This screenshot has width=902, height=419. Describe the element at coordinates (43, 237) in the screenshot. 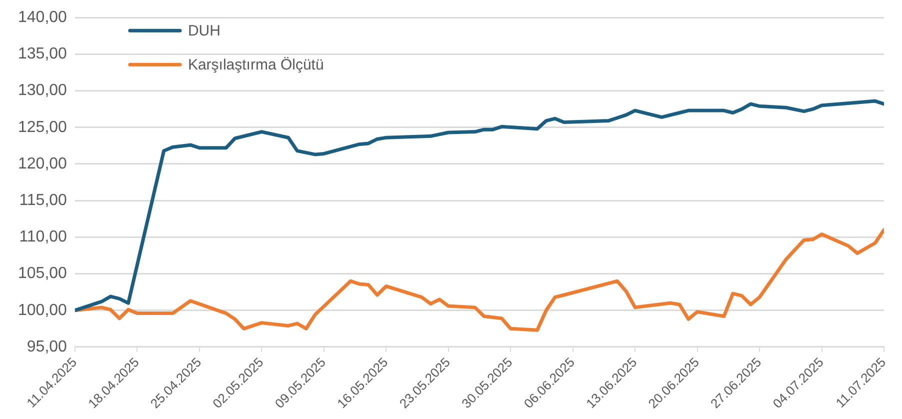

I see `y-tick-label: 110,00` at that location.